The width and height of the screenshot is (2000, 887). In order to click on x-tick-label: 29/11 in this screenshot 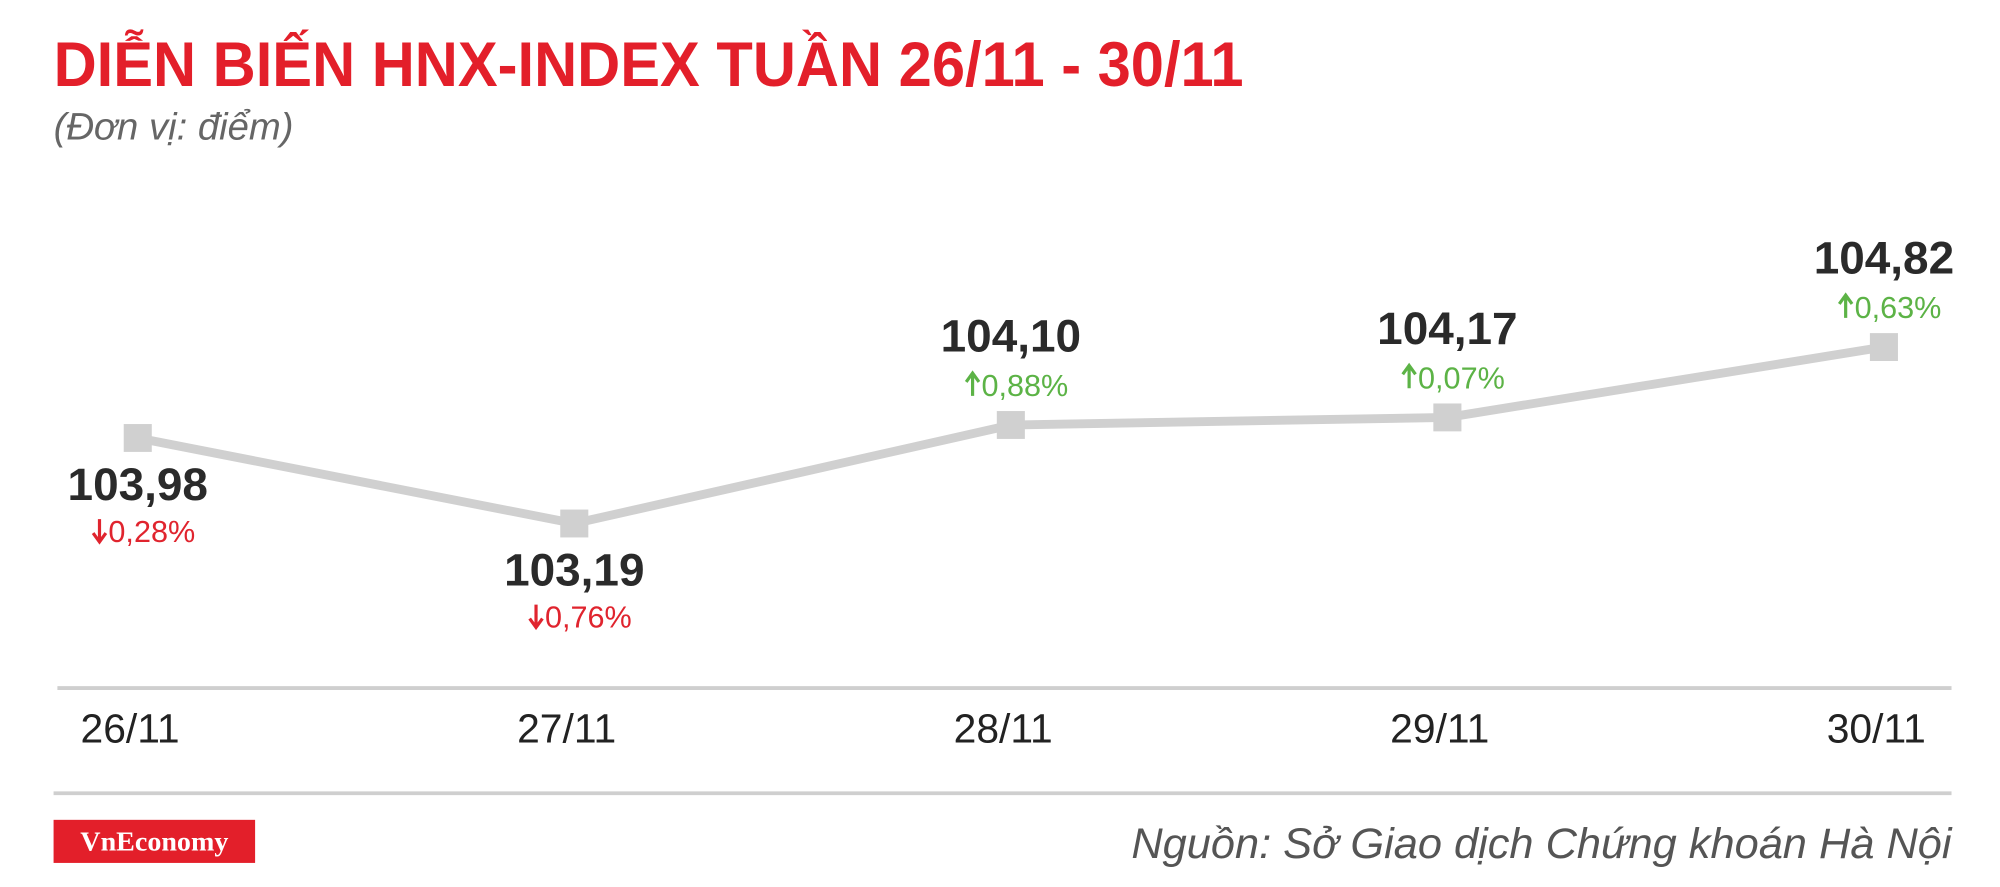, I will do `click(1439, 729)`.